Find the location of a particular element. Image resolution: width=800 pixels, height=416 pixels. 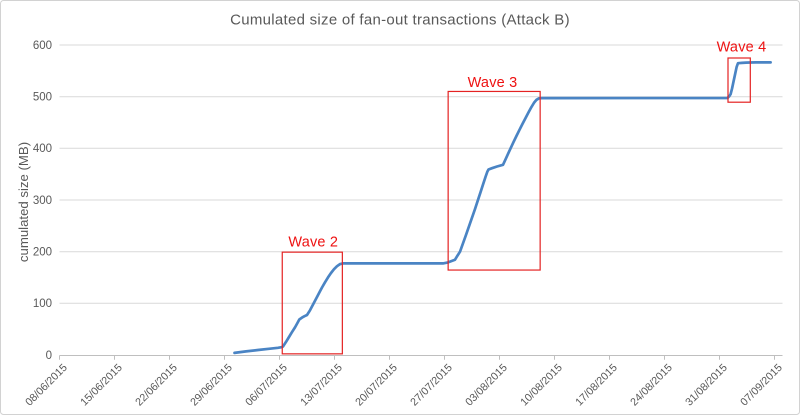

svg-text: Wave 4 is located at coordinates (742, 48).